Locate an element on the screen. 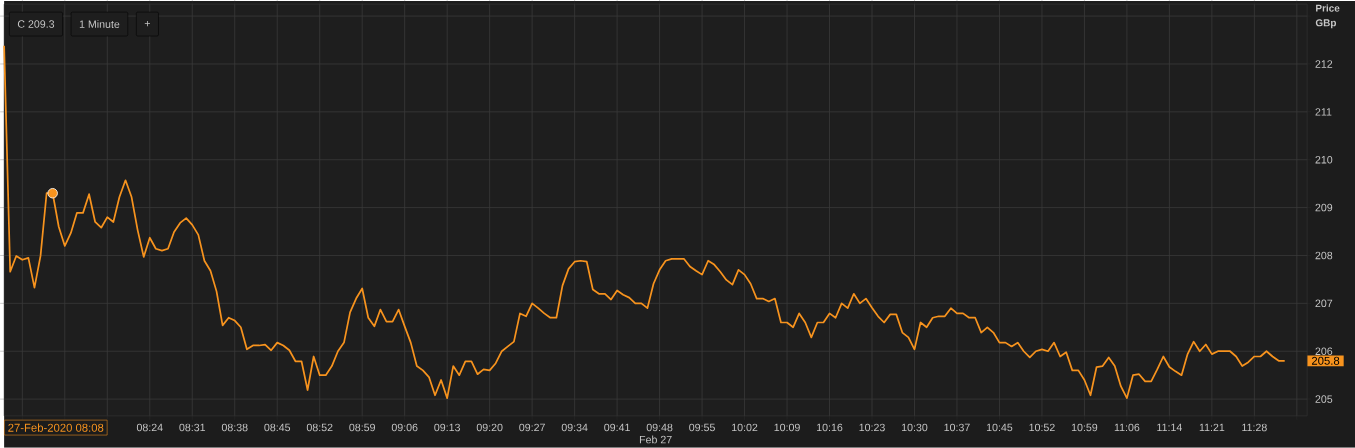 The image size is (1355, 448). x-tick-label: 10:23 is located at coordinates (872, 427).